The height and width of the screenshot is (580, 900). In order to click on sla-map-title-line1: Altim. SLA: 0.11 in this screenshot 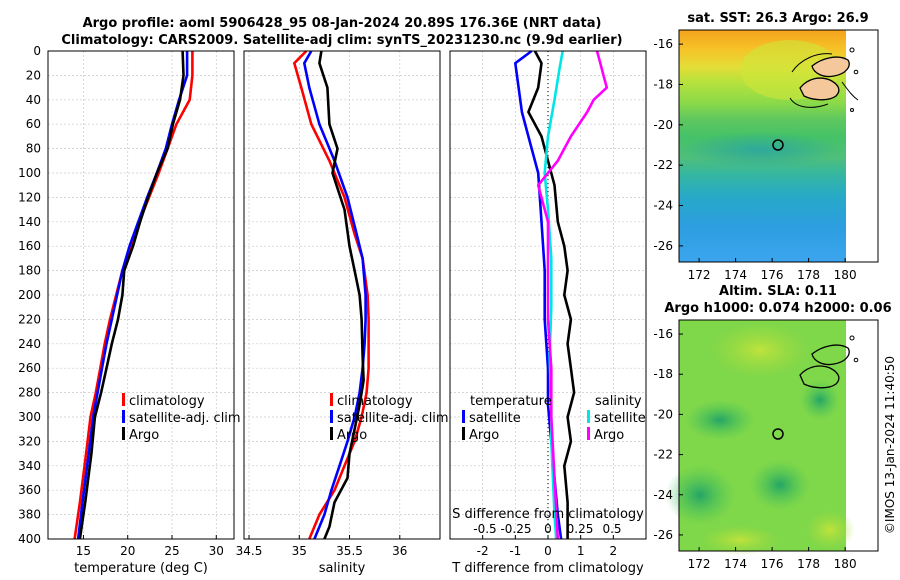, I will do `click(778, 291)`.